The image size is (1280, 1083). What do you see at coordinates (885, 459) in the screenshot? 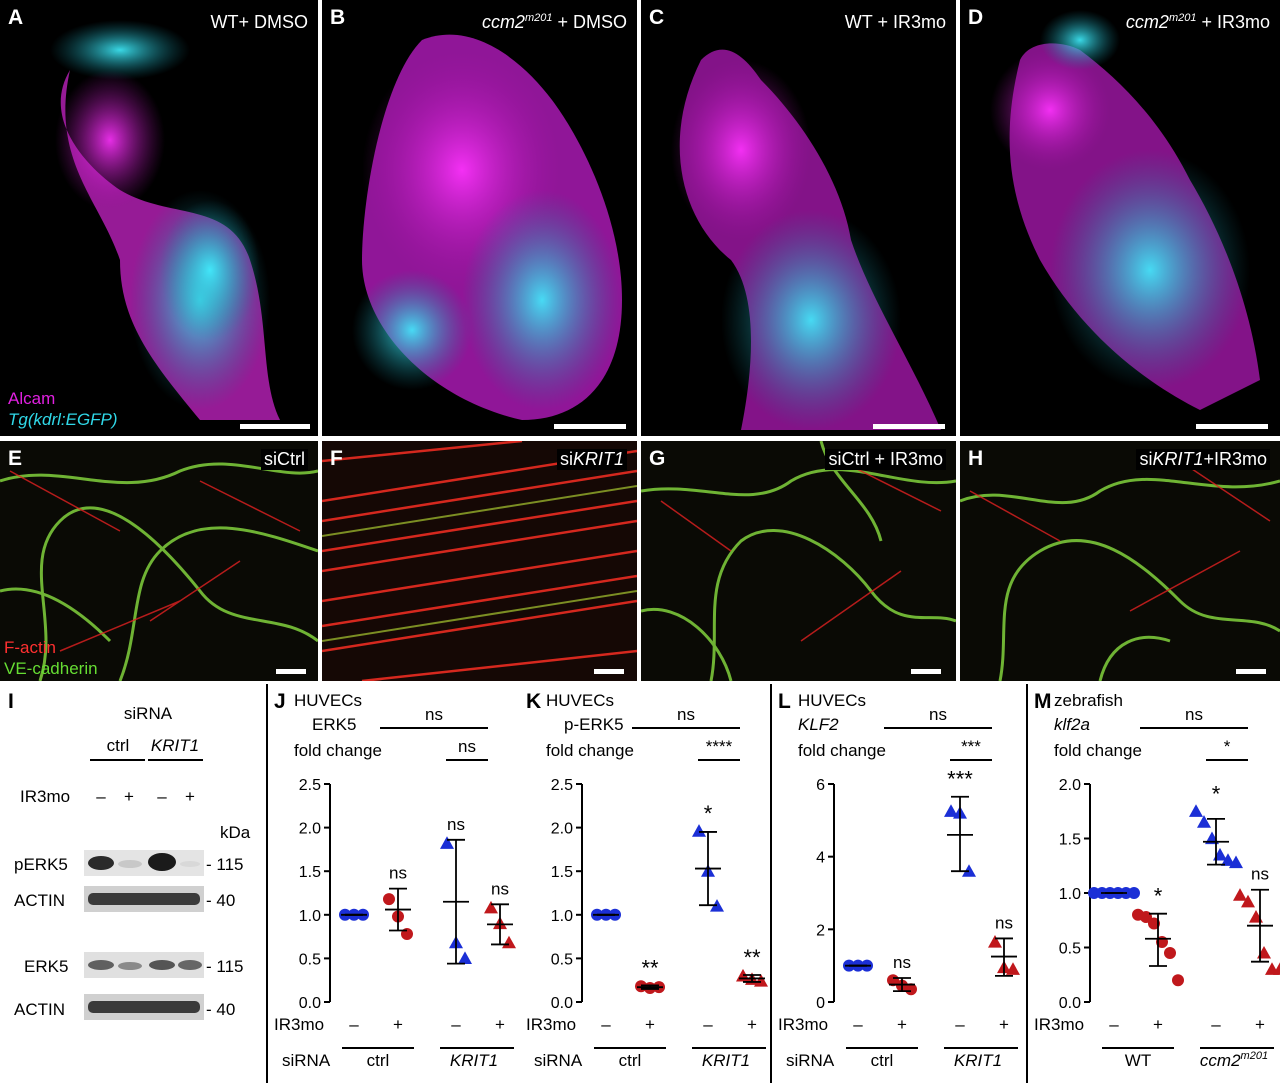
I see `panel-title: siCtrl + IR3mo` at bounding box center [885, 459].